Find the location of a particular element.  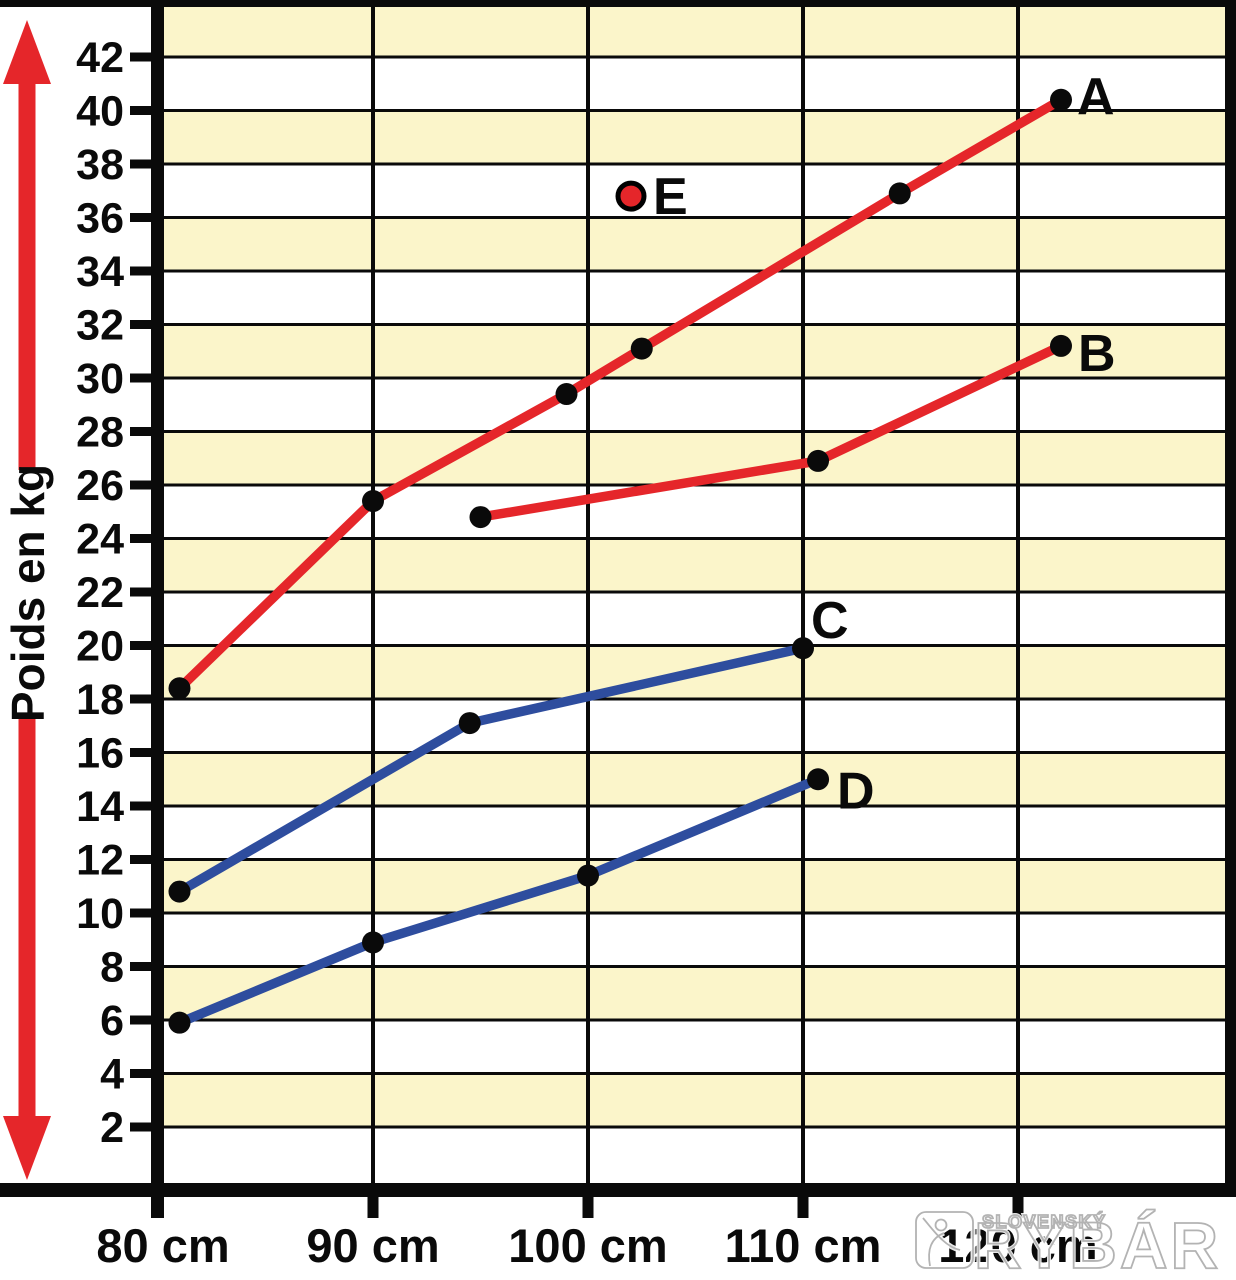

series-label-A: A is located at coordinates (1096, 97).